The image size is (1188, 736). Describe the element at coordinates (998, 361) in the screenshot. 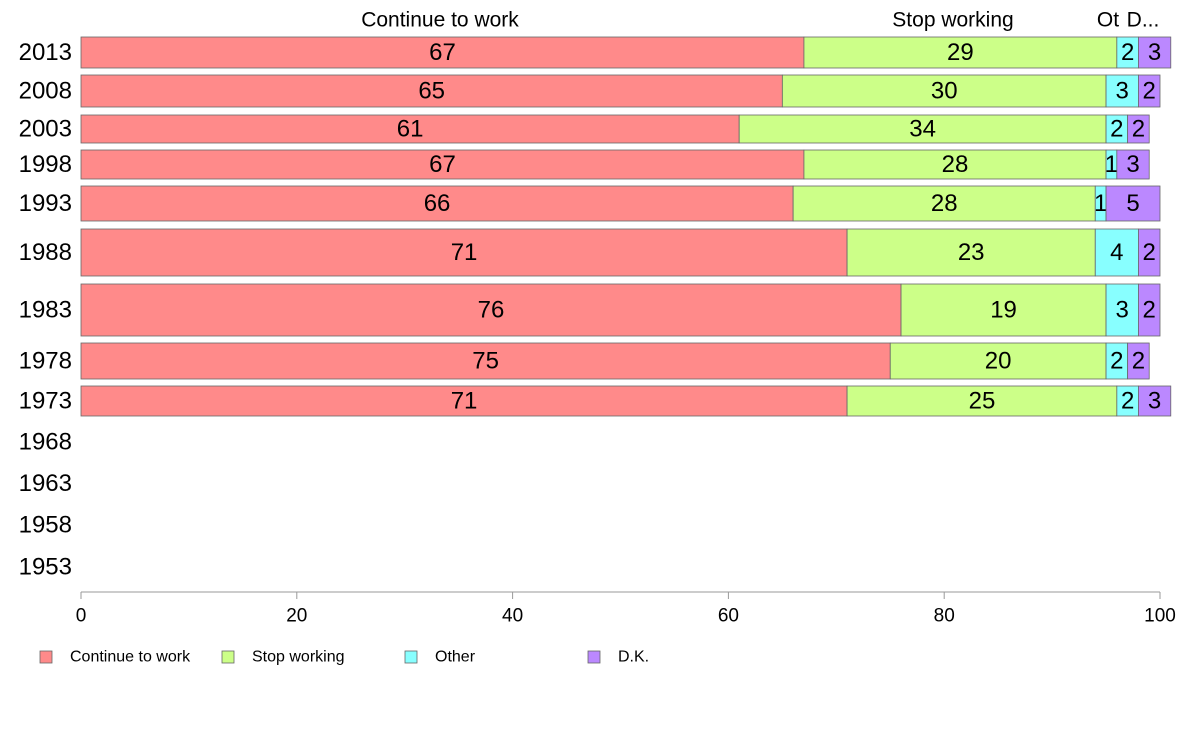

I see `data-label: 20` at that location.